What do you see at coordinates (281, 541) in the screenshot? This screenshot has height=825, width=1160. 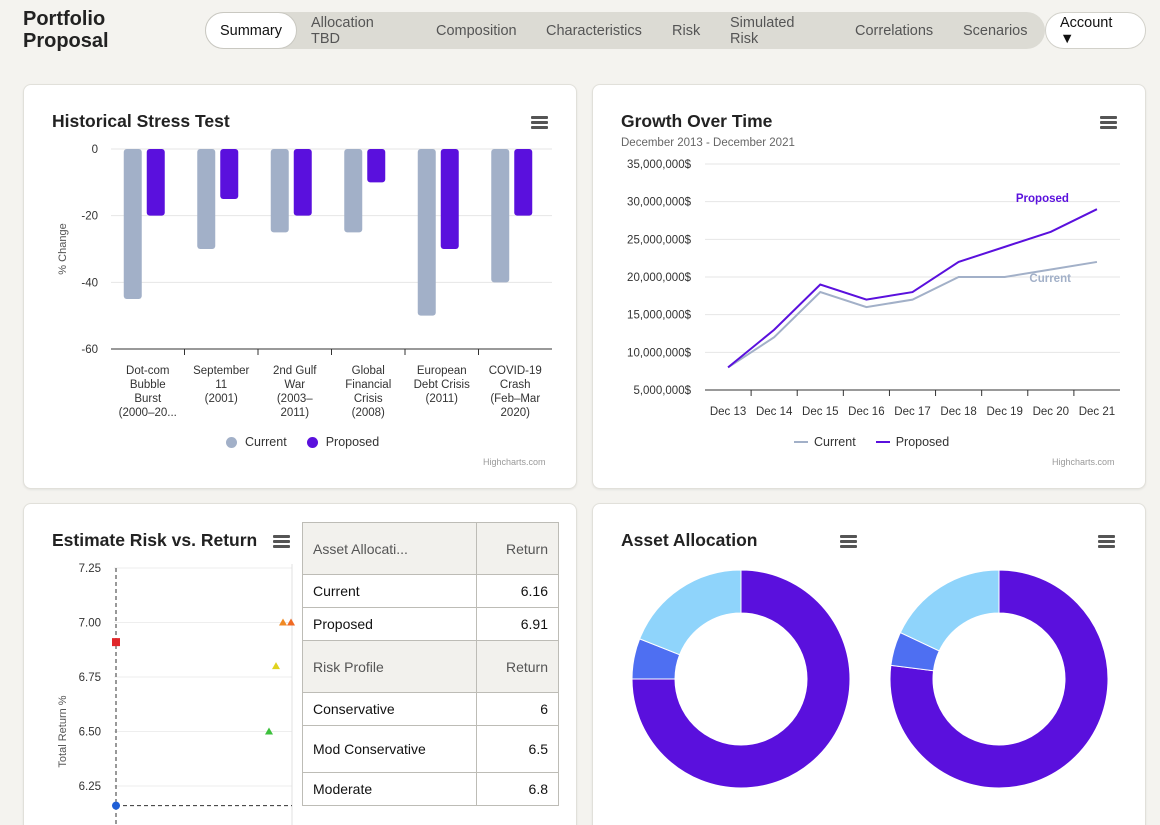 I see `risk-return-menu-icon` at bounding box center [281, 541].